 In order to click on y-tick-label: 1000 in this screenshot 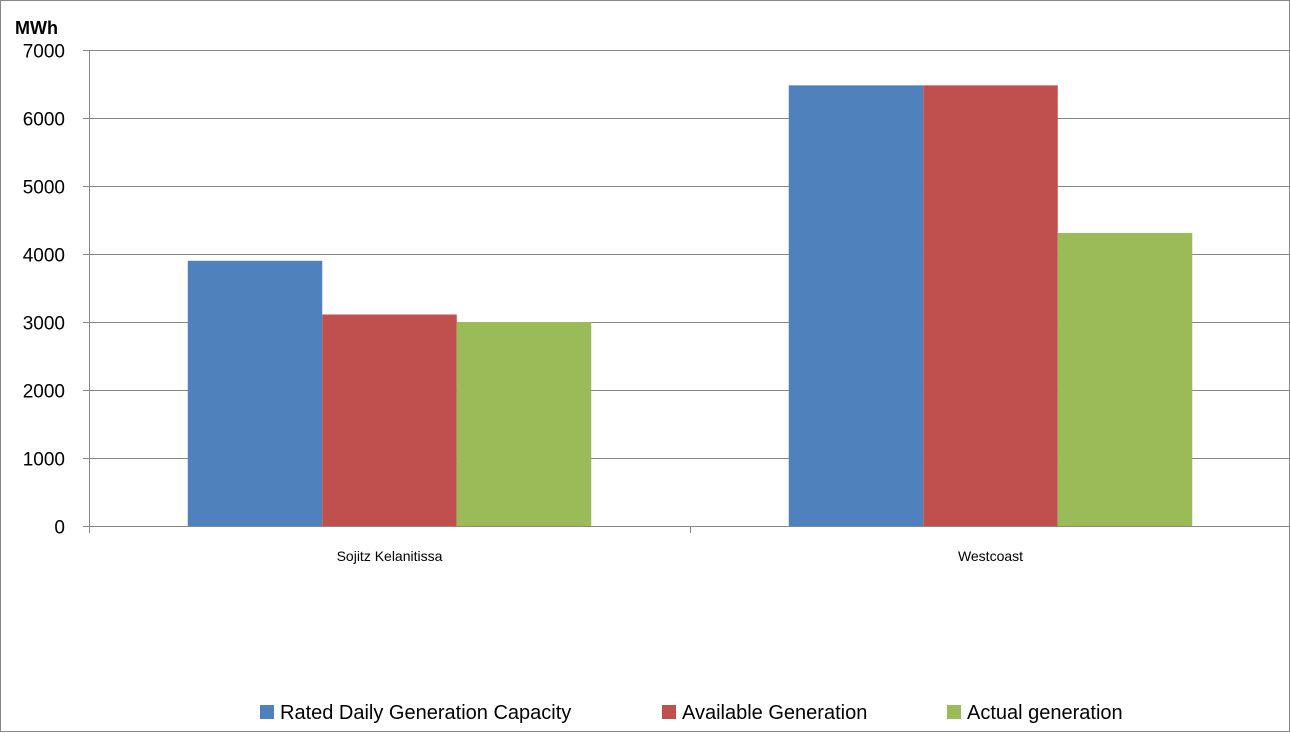, I will do `click(44, 460)`.